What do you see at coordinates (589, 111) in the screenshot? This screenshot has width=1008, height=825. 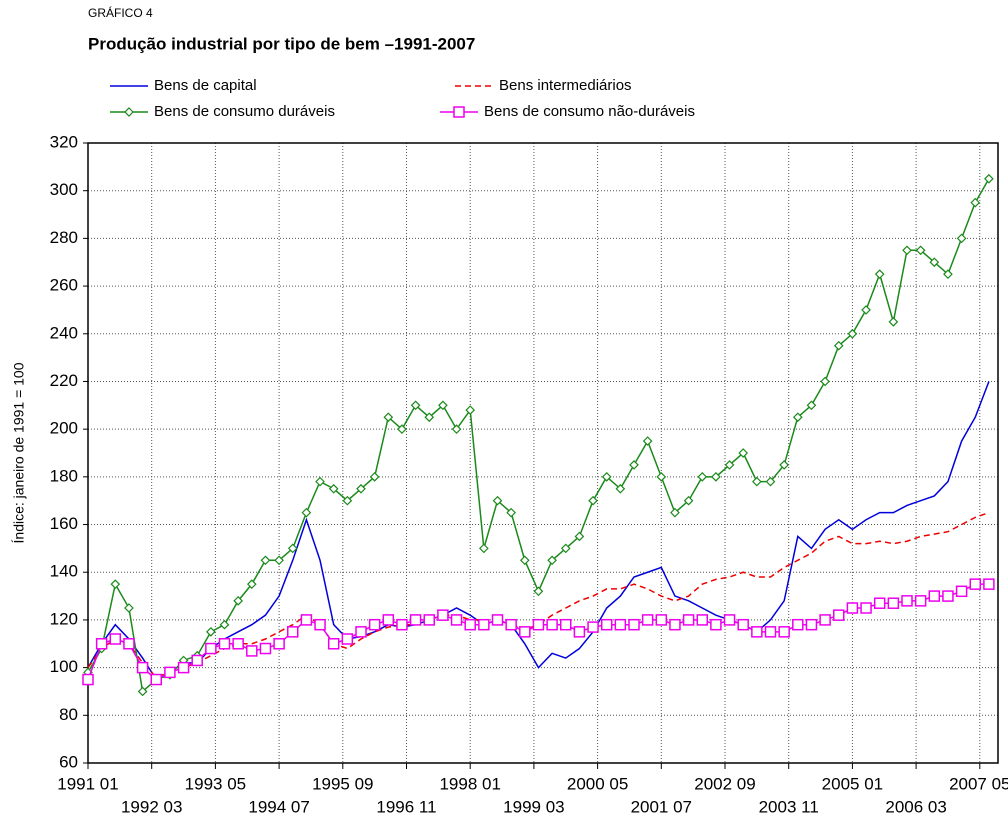 I see `legend-label: Bens de consumo não-duráveis` at bounding box center [589, 111].